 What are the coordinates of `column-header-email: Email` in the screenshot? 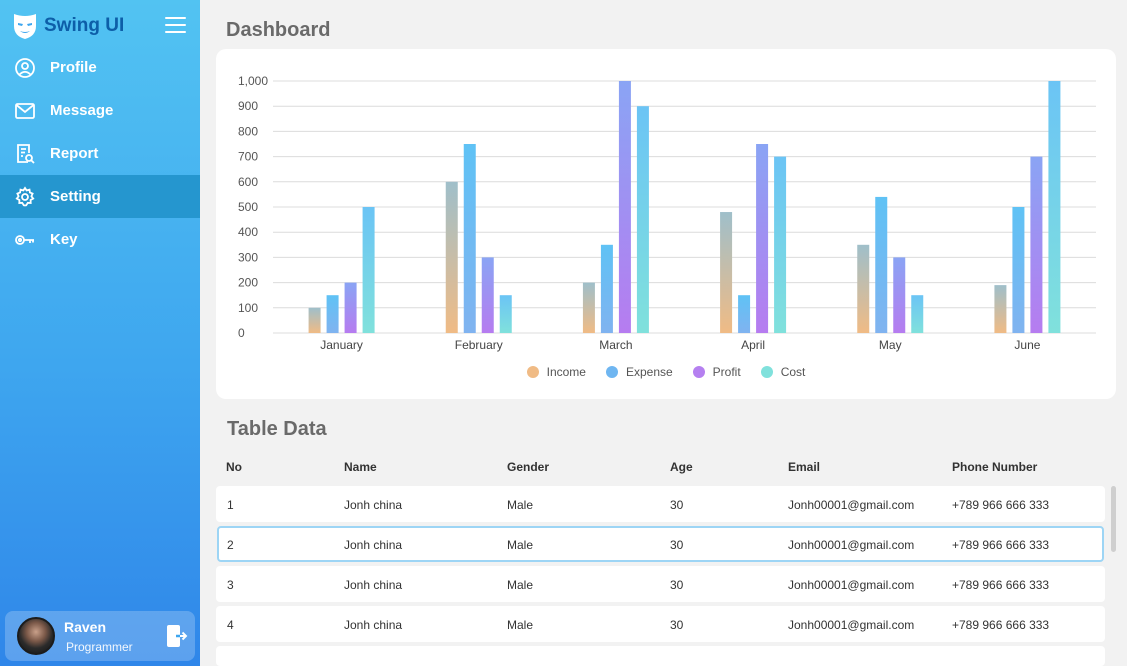 It's located at (804, 467).